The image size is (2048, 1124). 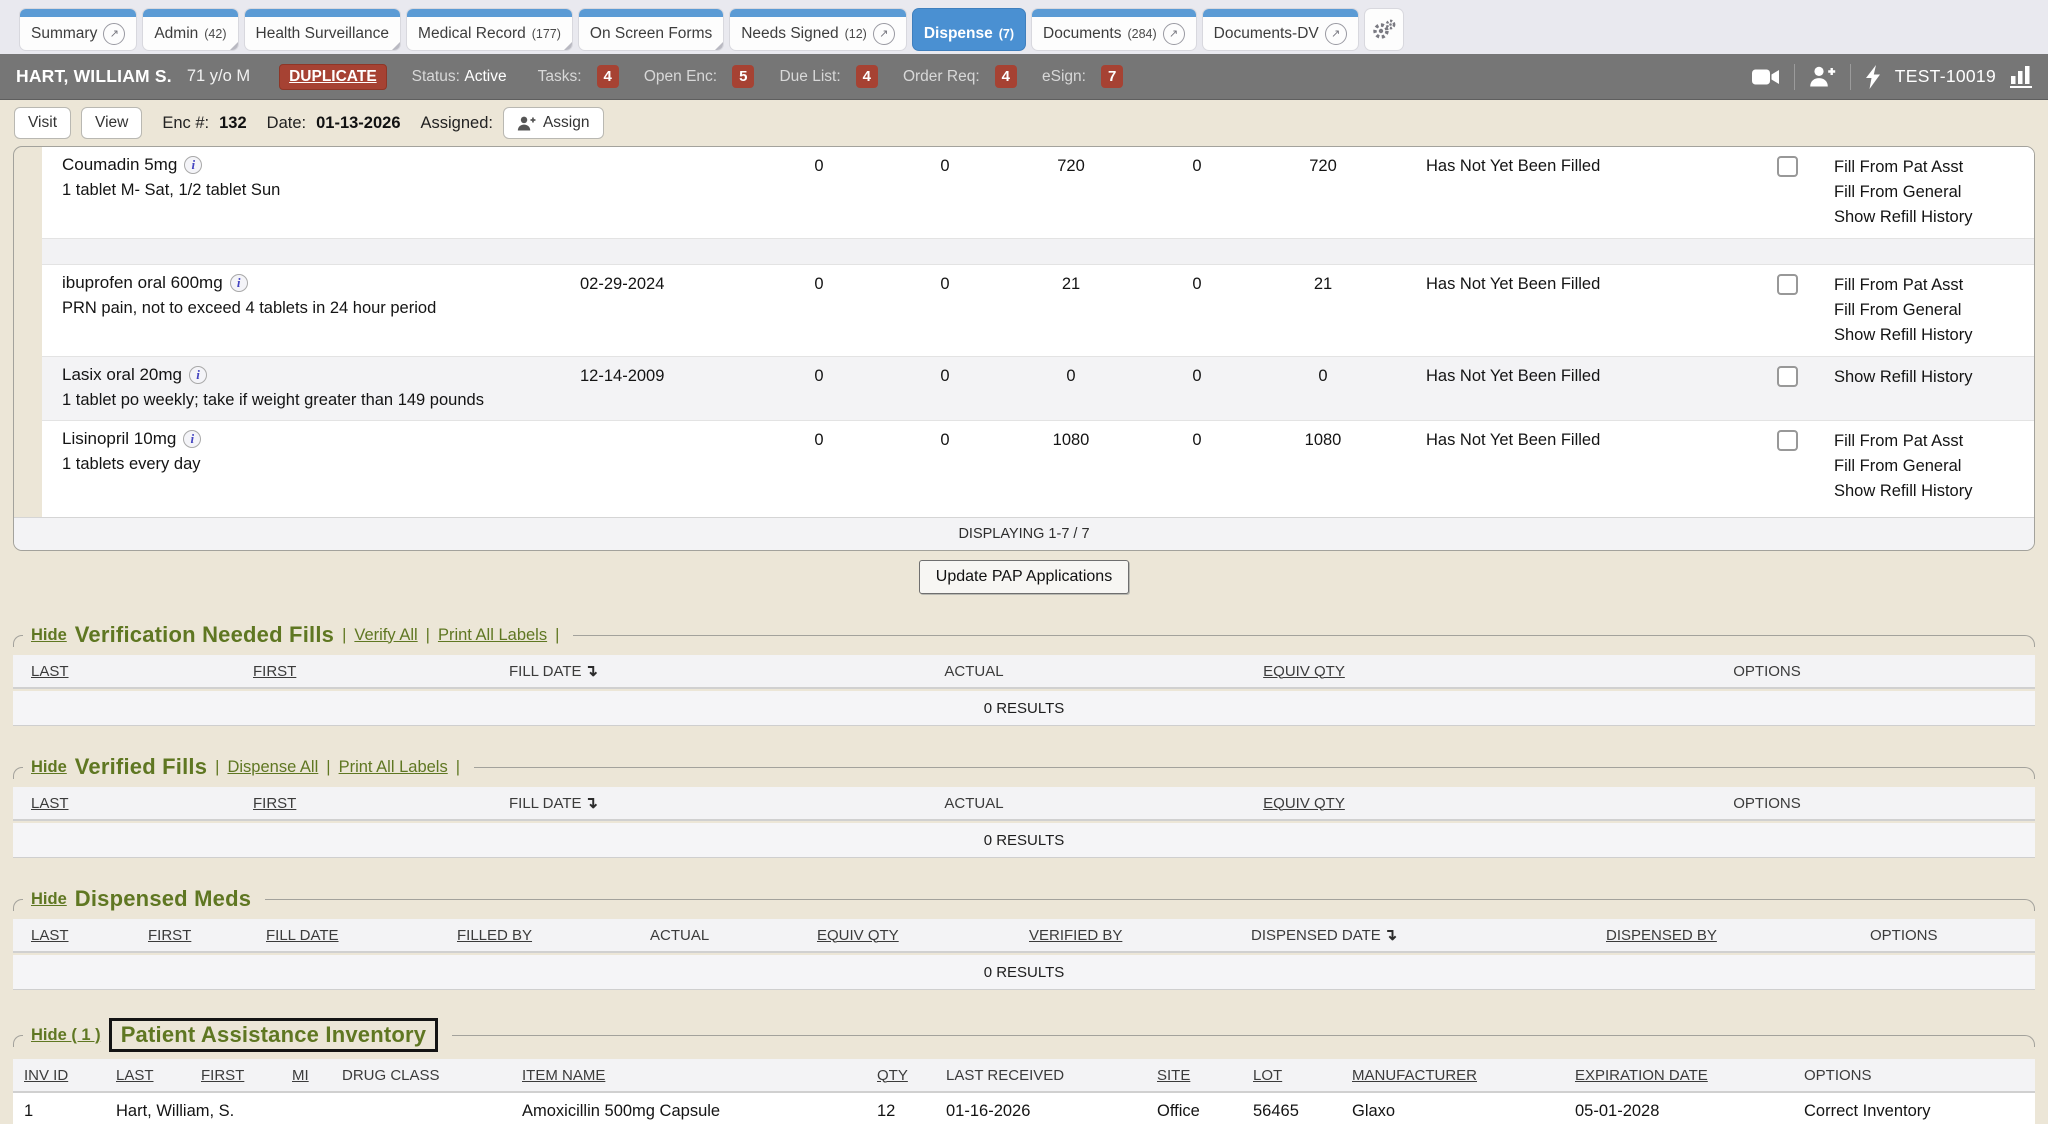 I want to click on med-name: Coumadin 5mg, so click(x=120, y=164).